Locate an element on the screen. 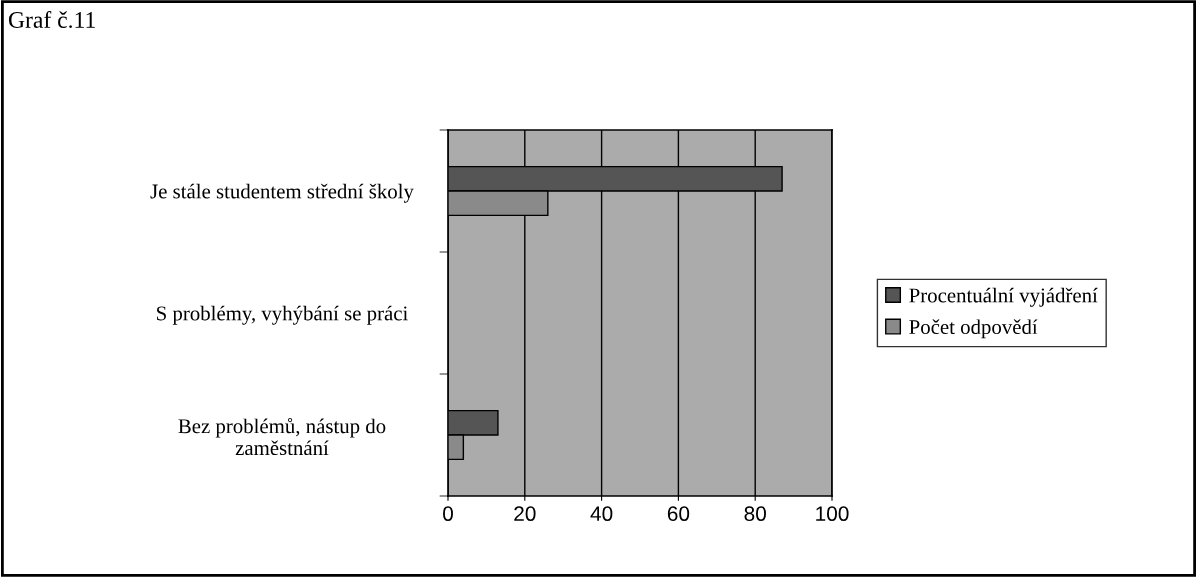 The image size is (1197, 577). text: Graf č.11 is located at coordinates (51, 20).